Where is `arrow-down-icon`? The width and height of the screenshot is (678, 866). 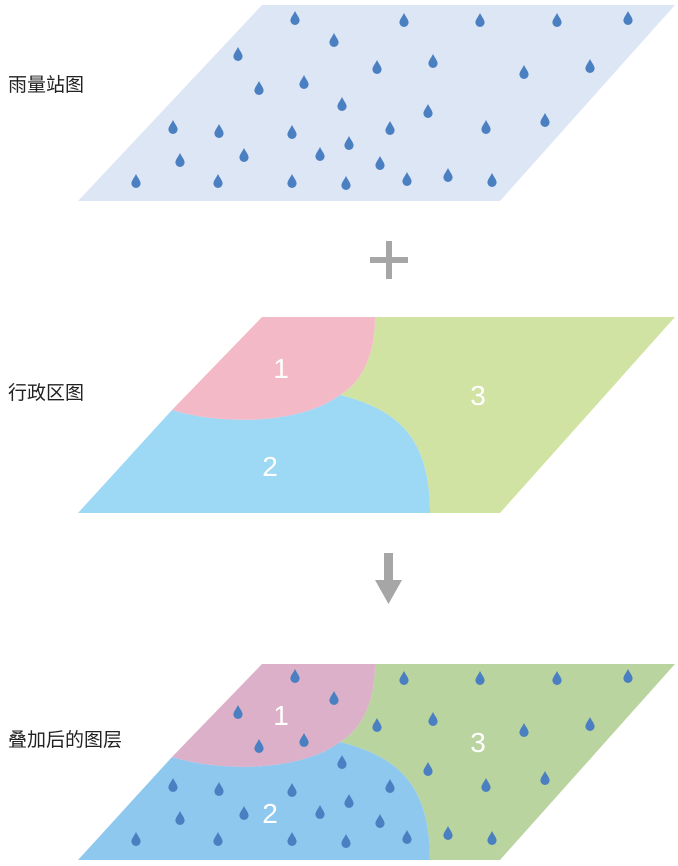
arrow-down-icon is located at coordinates (388, 578).